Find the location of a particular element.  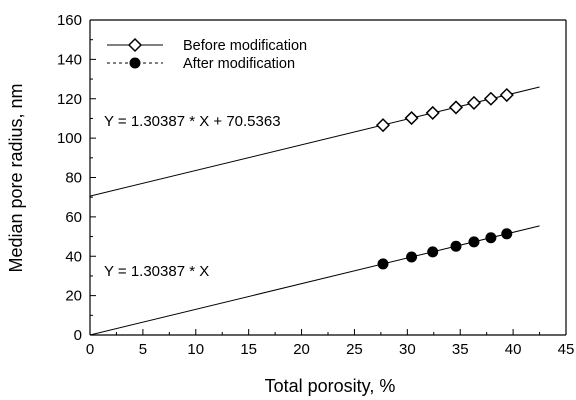

y-tick-label: 140 is located at coordinates (69, 59).